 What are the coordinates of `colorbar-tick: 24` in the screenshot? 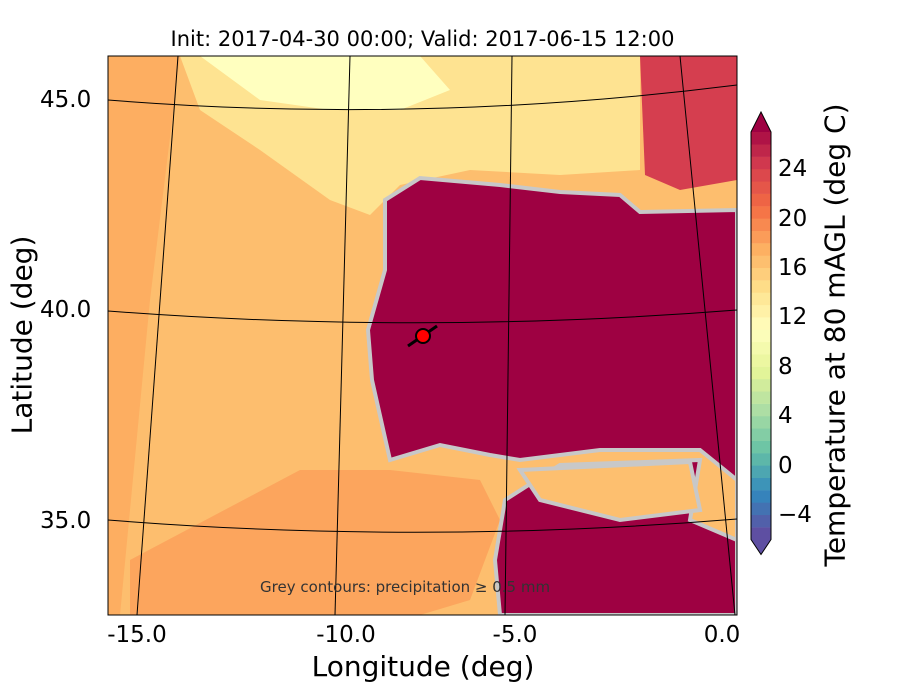 It's located at (793, 169).